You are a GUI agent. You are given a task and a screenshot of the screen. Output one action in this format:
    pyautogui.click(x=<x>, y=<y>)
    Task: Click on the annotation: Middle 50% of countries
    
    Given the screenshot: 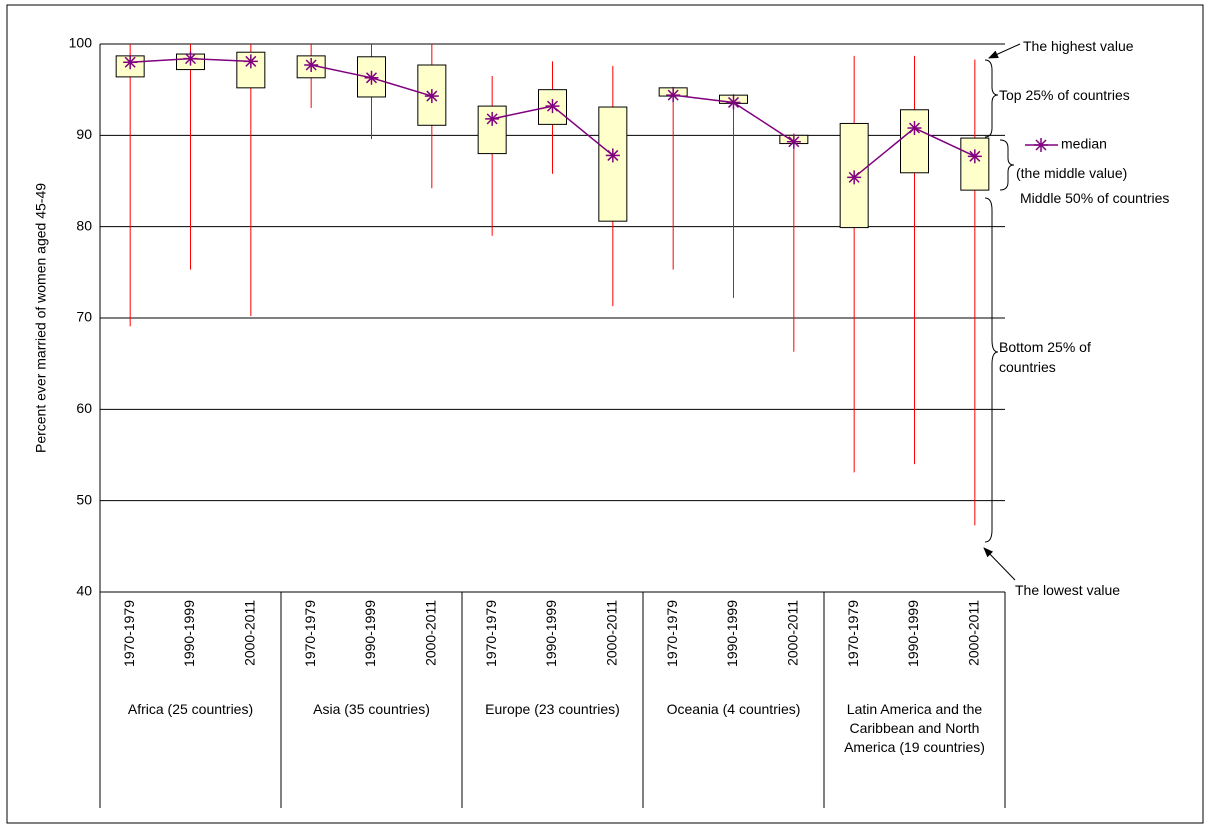 What is the action you would take?
    pyautogui.click(x=1095, y=198)
    